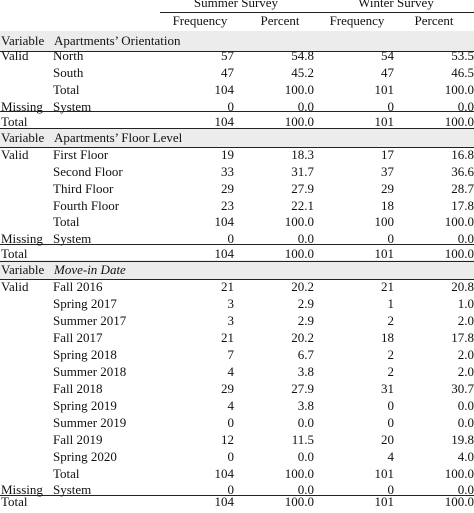  Describe the element at coordinates (88, 171) in the screenshot. I see `row-label: Second Floor` at that location.